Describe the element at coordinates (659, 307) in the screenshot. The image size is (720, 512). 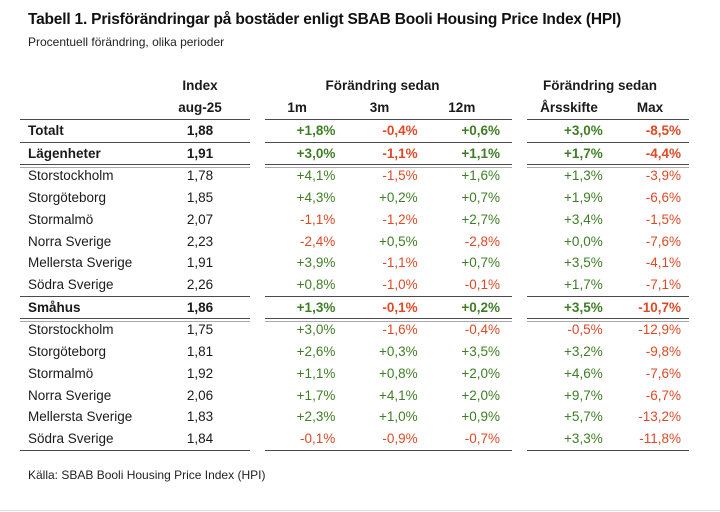
I see `cell-change-max: -10,7%` at that location.